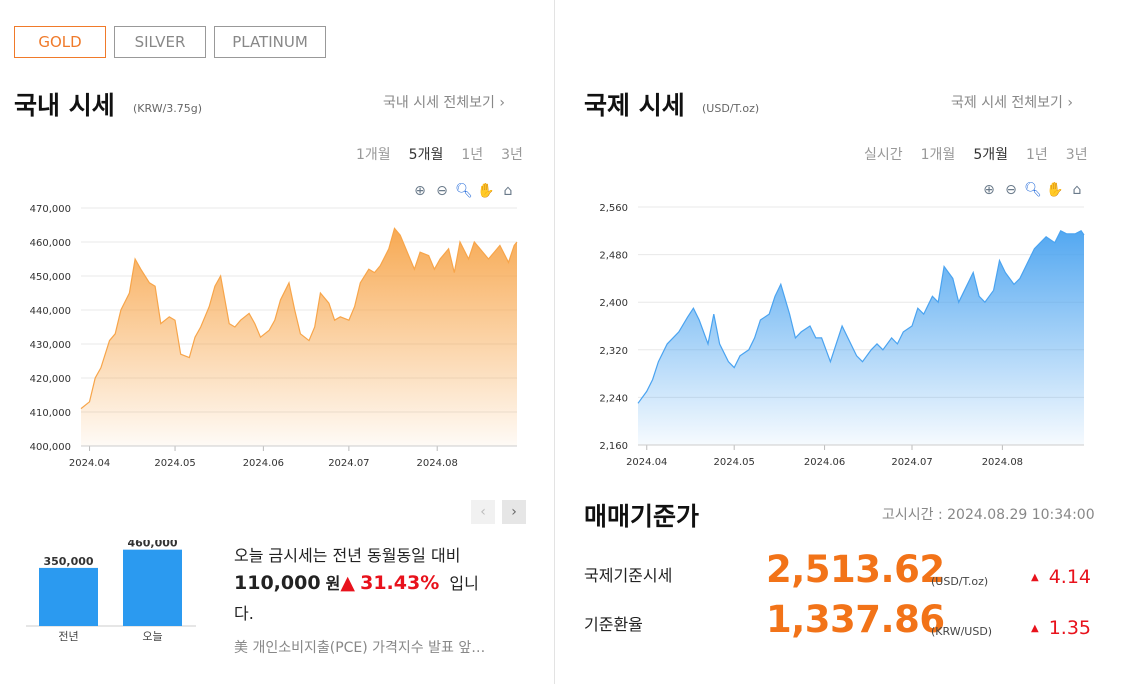 The width and height of the screenshot is (1147, 684). Describe the element at coordinates (50, 379) in the screenshot. I see `y-tick-label: 420,000` at that location.